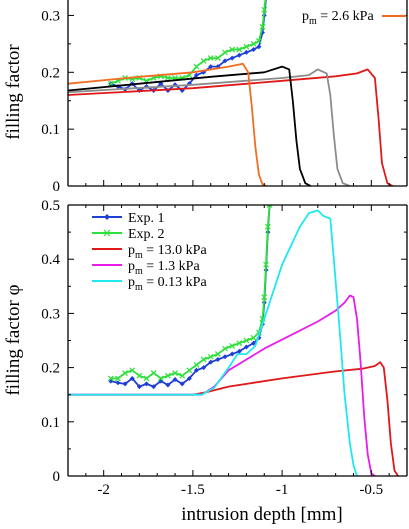  I want to click on x-tick-label: -0.5, so click(371, 490).